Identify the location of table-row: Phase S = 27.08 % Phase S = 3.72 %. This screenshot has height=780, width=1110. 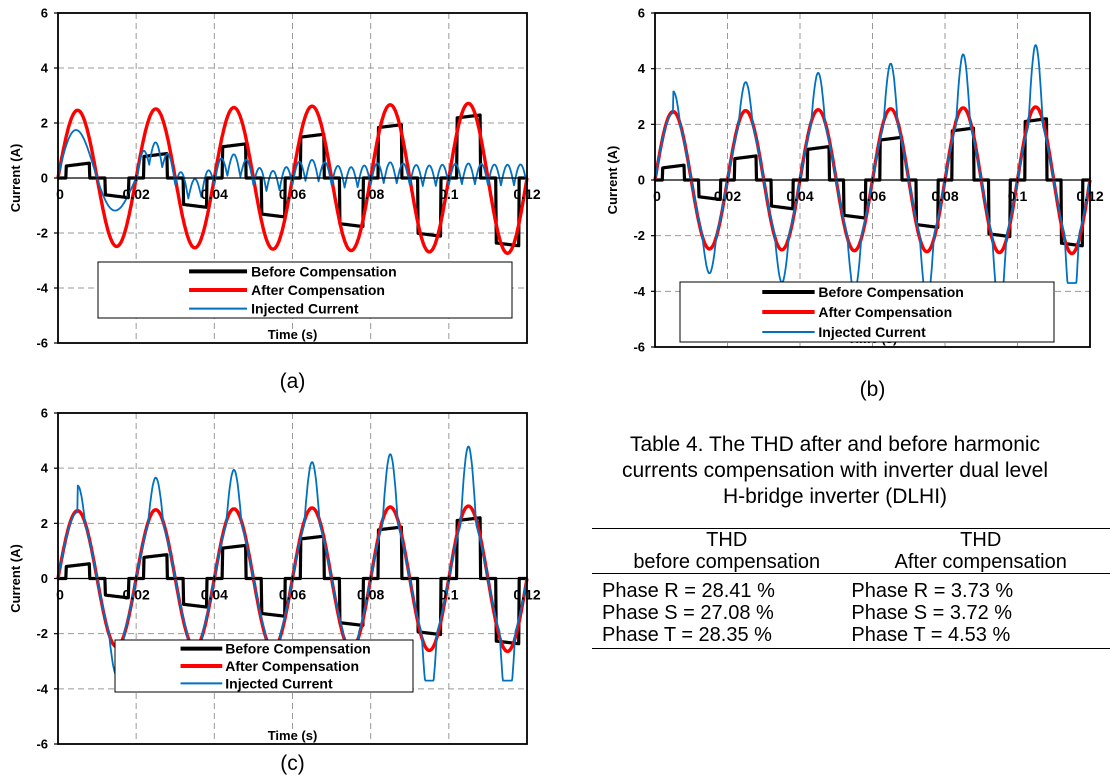
(851, 613).